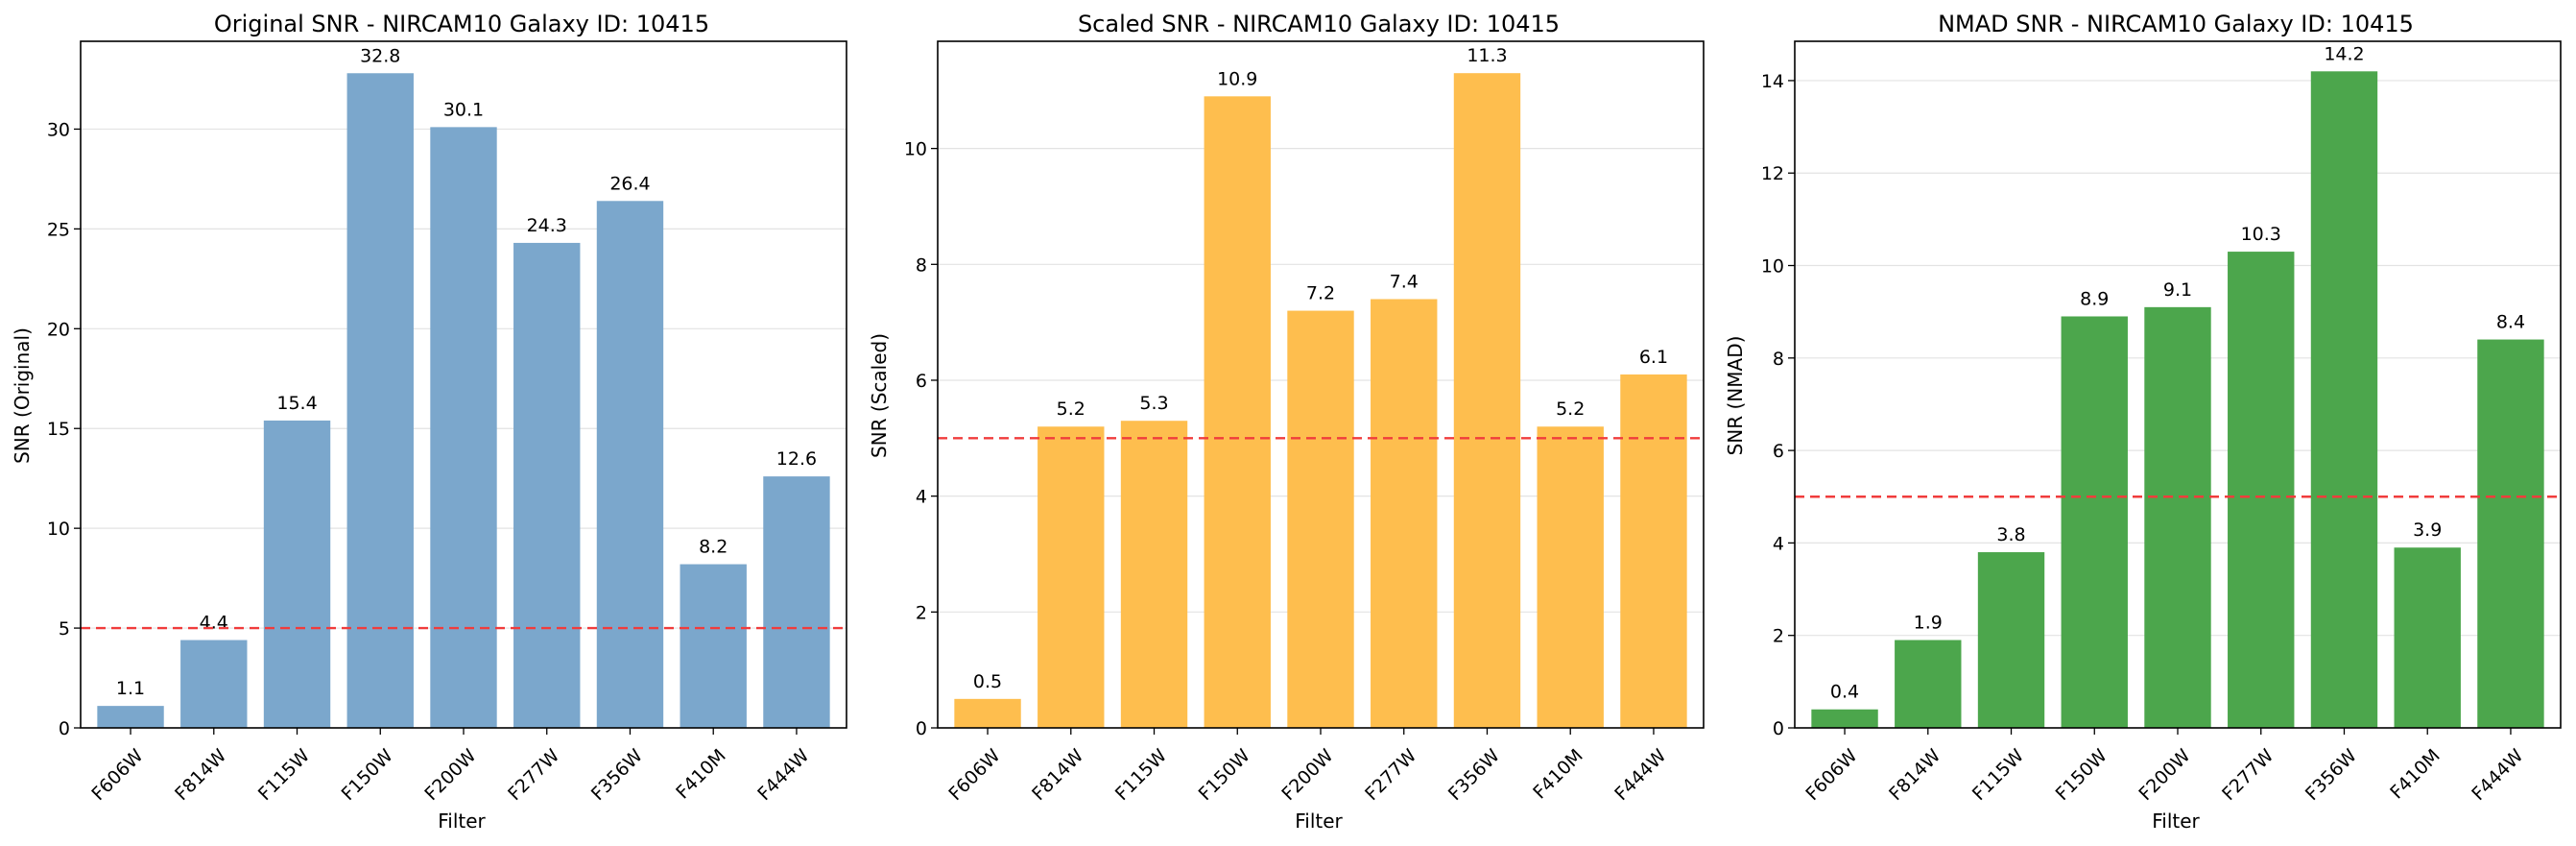 The width and height of the screenshot is (2576, 846). I want to click on bar-value-label: 1.9, so click(1928, 623).